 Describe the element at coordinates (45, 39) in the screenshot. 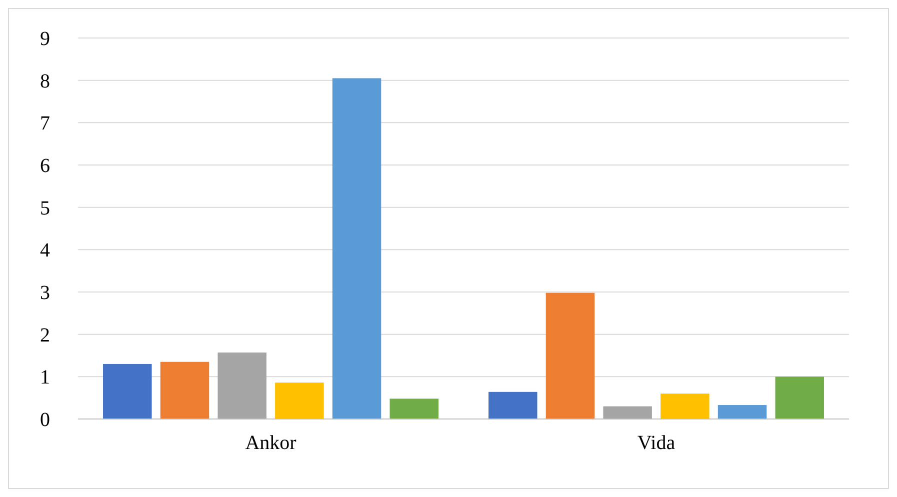

I see `y-tick-label: 9` at that location.